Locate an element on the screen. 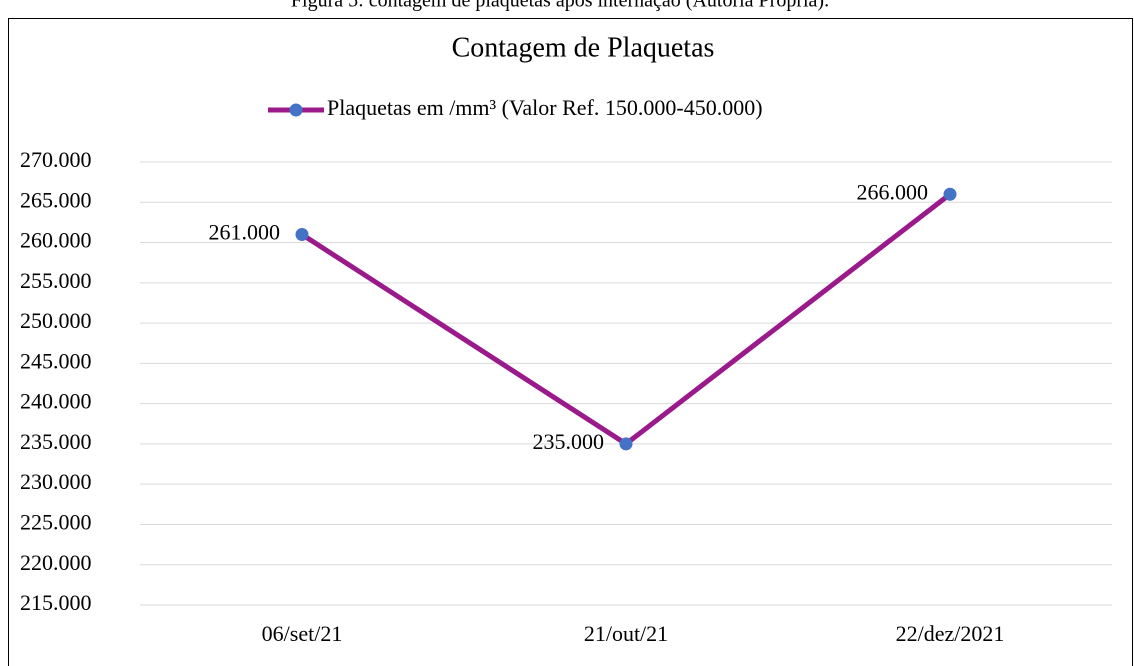 This screenshot has height=666, width=1134. data-label: 266.000 is located at coordinates (893, 191).